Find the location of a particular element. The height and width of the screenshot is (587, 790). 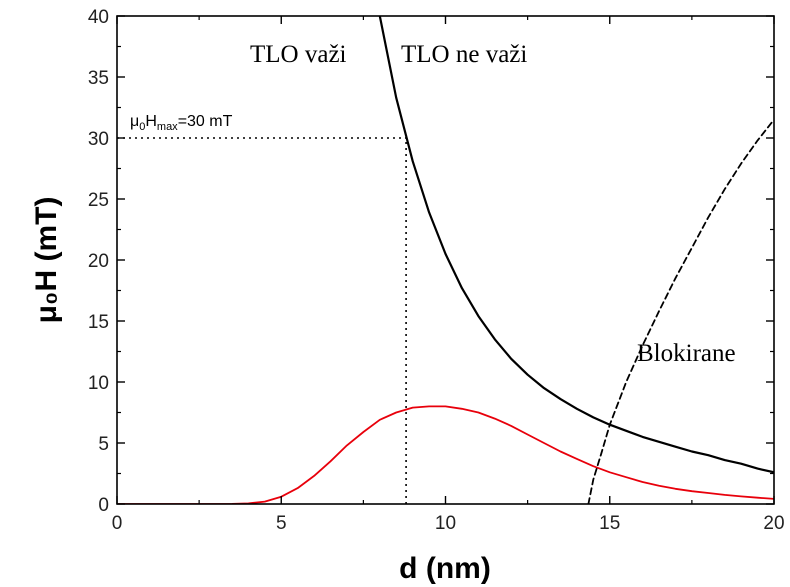

y-tick-label: 20 is located at coordinates (98, 261).